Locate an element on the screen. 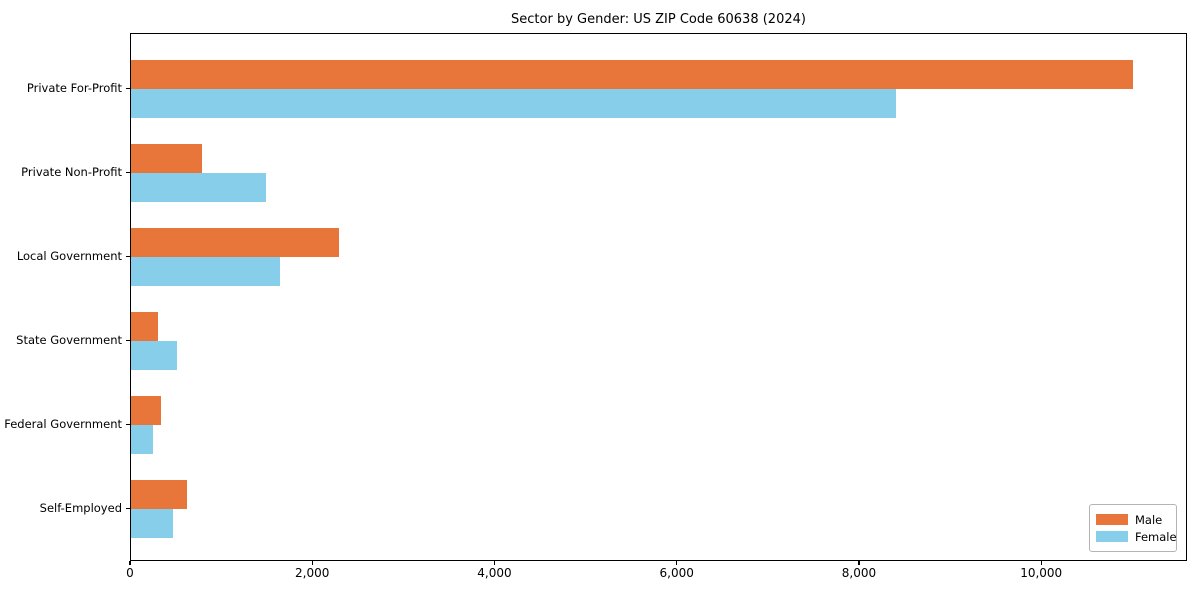 The width and height of the screenshot is (1200, 600). bar-male-state-government is located at coordinates (144, 326).